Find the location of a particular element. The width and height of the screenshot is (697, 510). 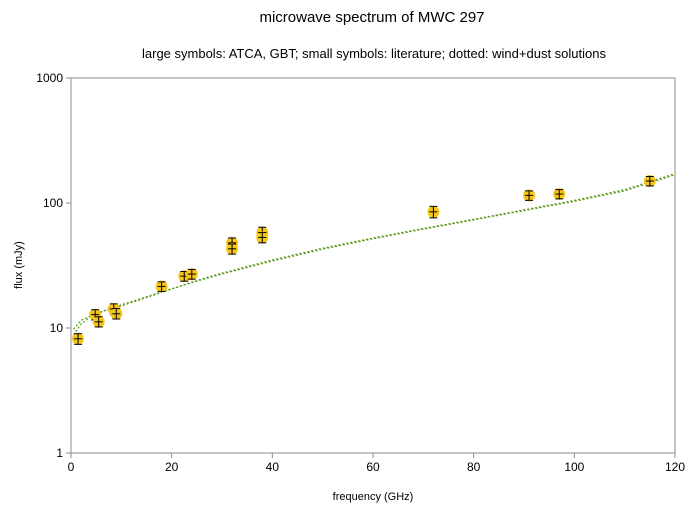

x-axis-label: frequency (GHz) is located at coordinates (373, 497).